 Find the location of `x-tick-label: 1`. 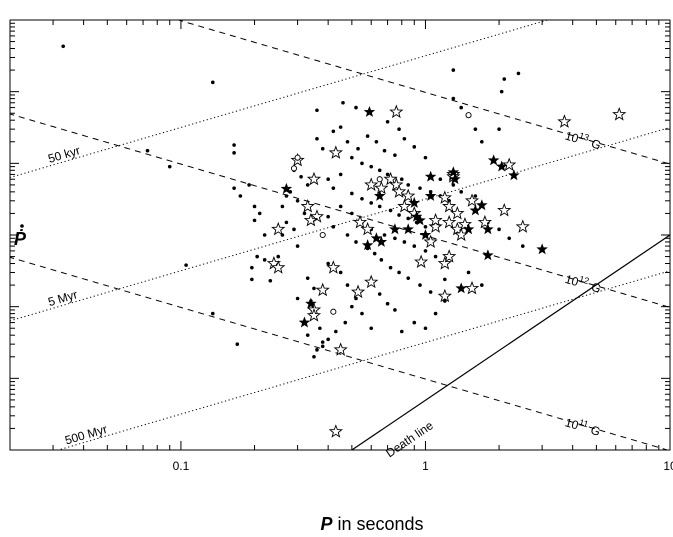

x-tick-label: 1 is located at coordinates (425, 466).